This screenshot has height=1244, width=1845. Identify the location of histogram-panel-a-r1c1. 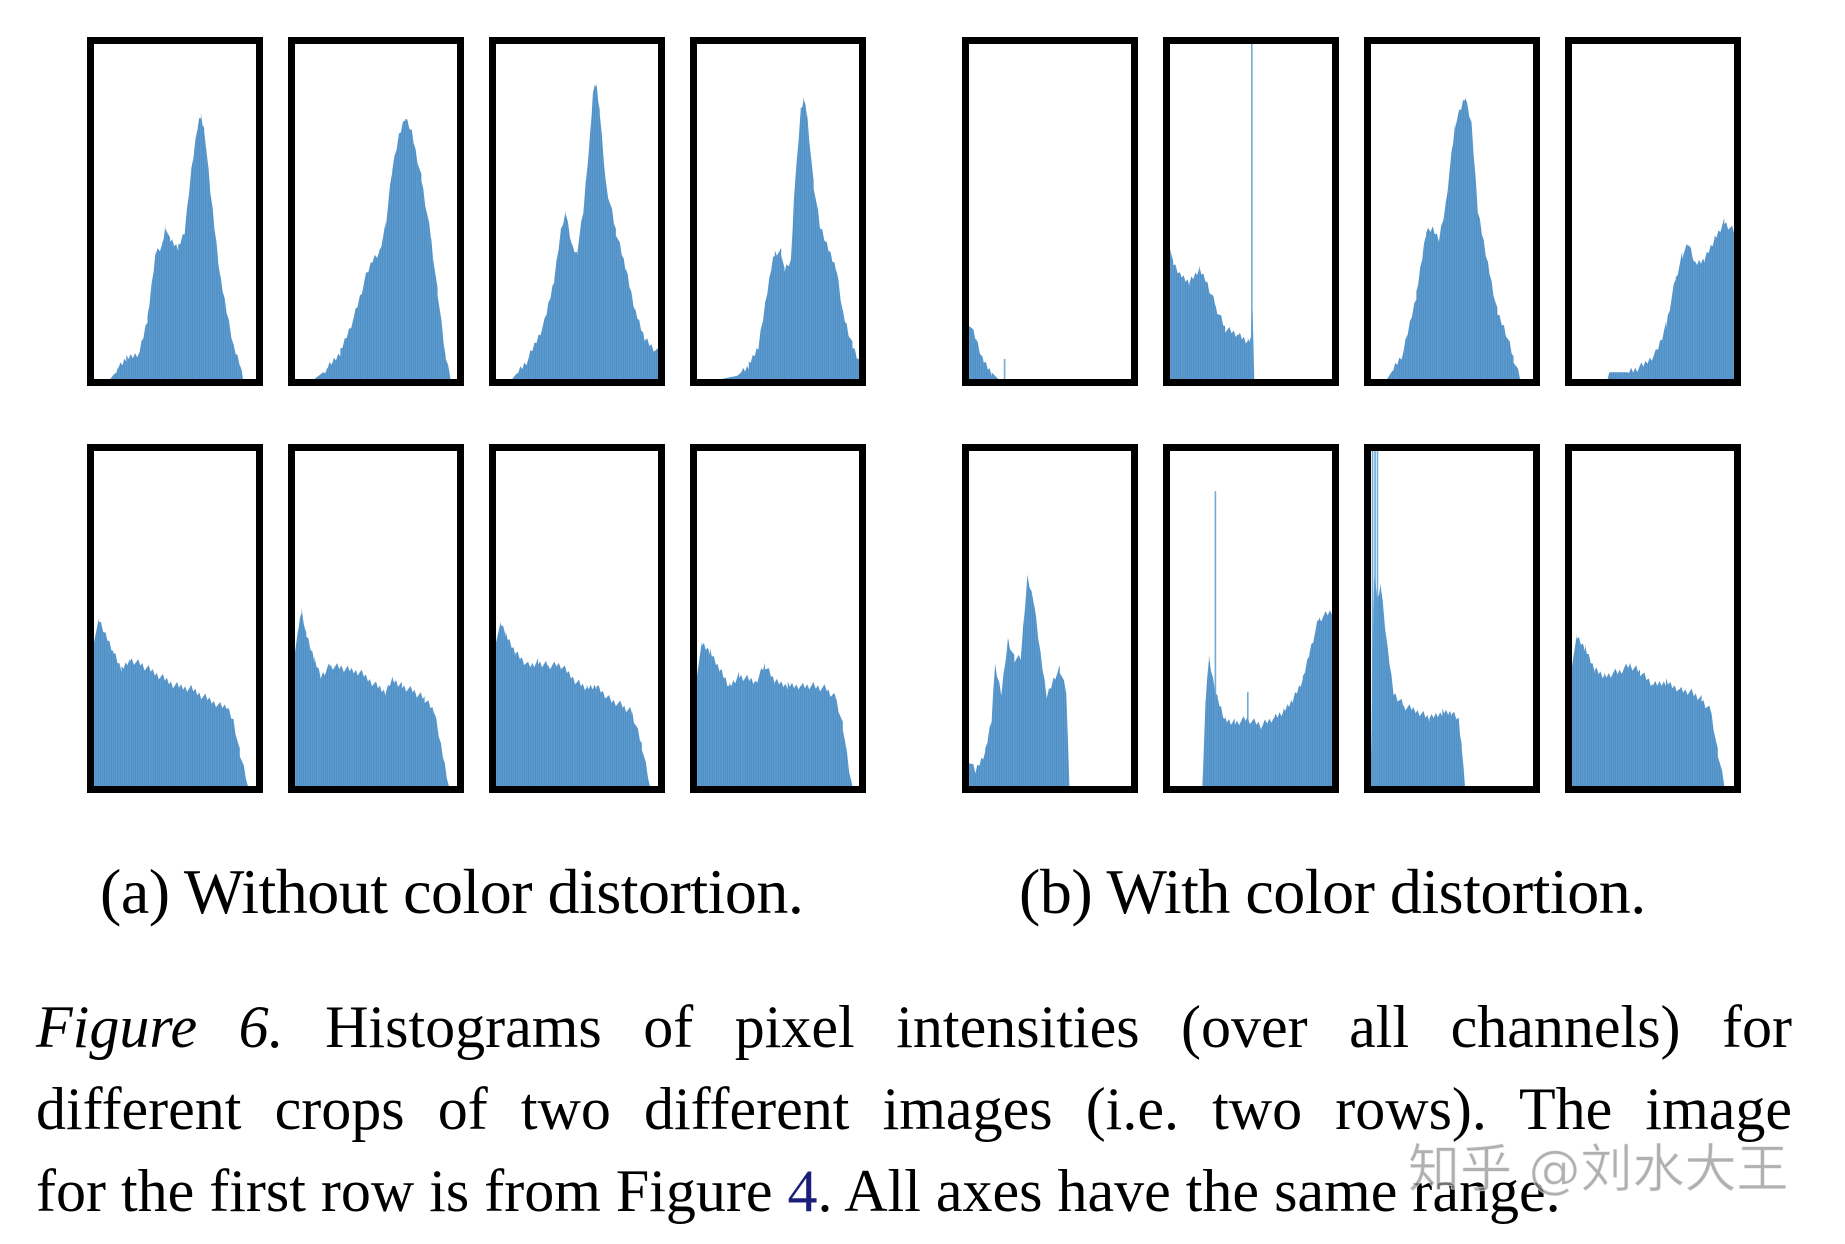
(175, 211).